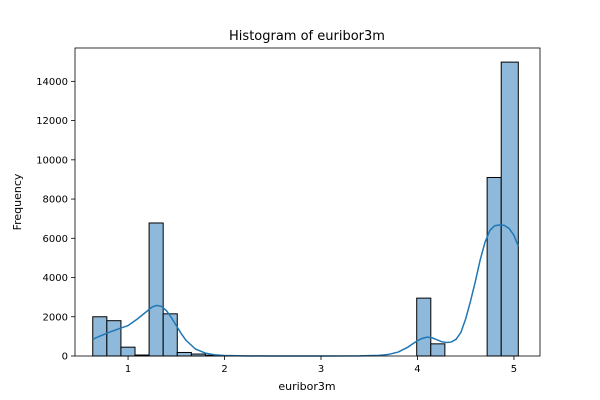  What do you see at coordinates (321, 369) in the screenshot?
I see `x-tick-label: 3` at bounding box center [321, 369].